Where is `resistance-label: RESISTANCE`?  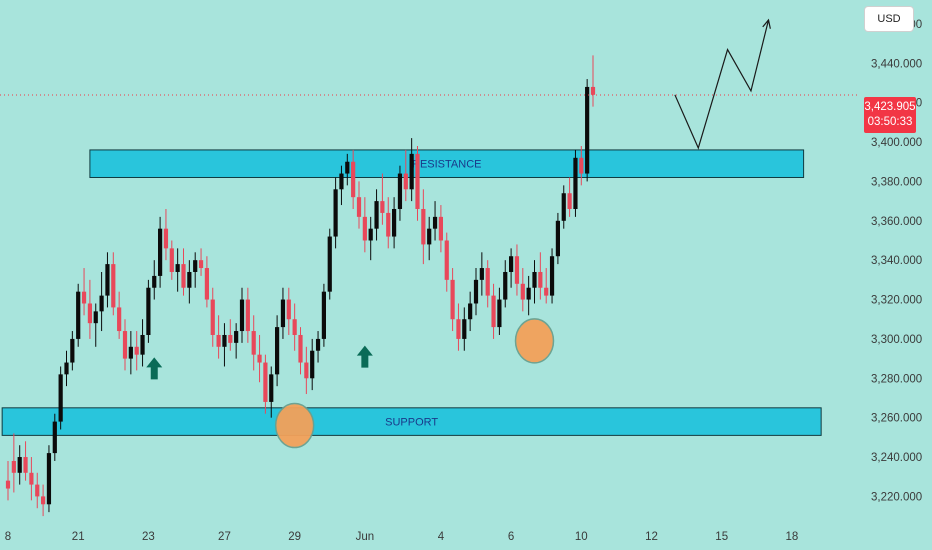
resistance-label: RESISTANCE is located at coordinates (446, 165).